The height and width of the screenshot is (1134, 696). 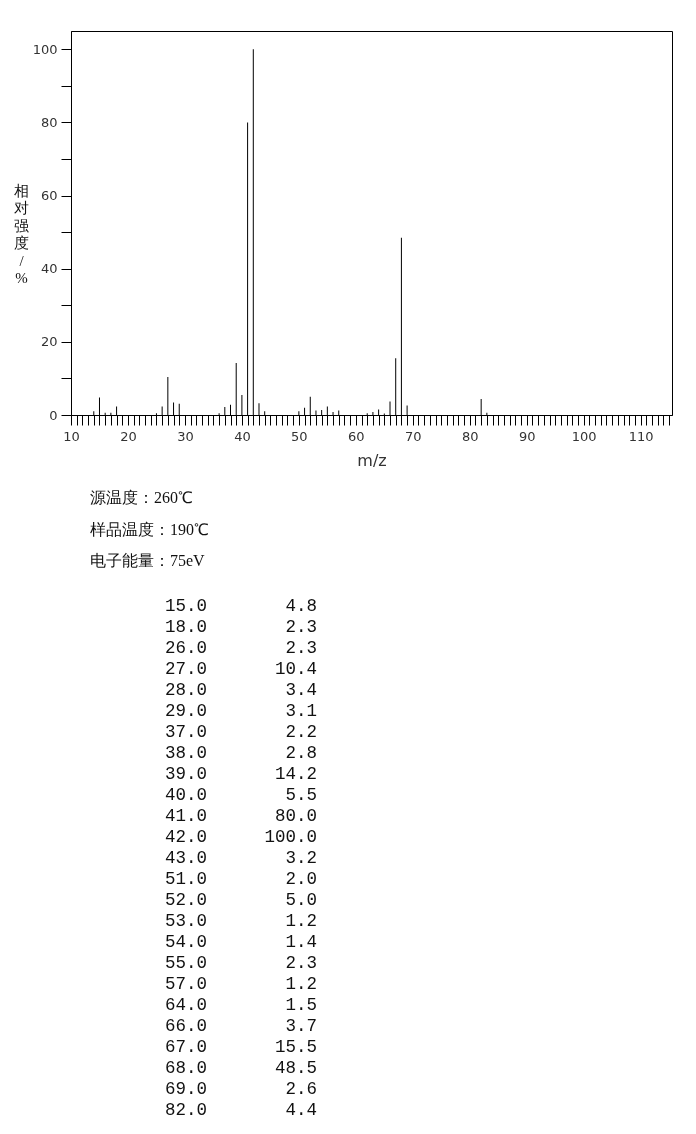 I want to click on text: 41.0, so click(x=185, y=816).